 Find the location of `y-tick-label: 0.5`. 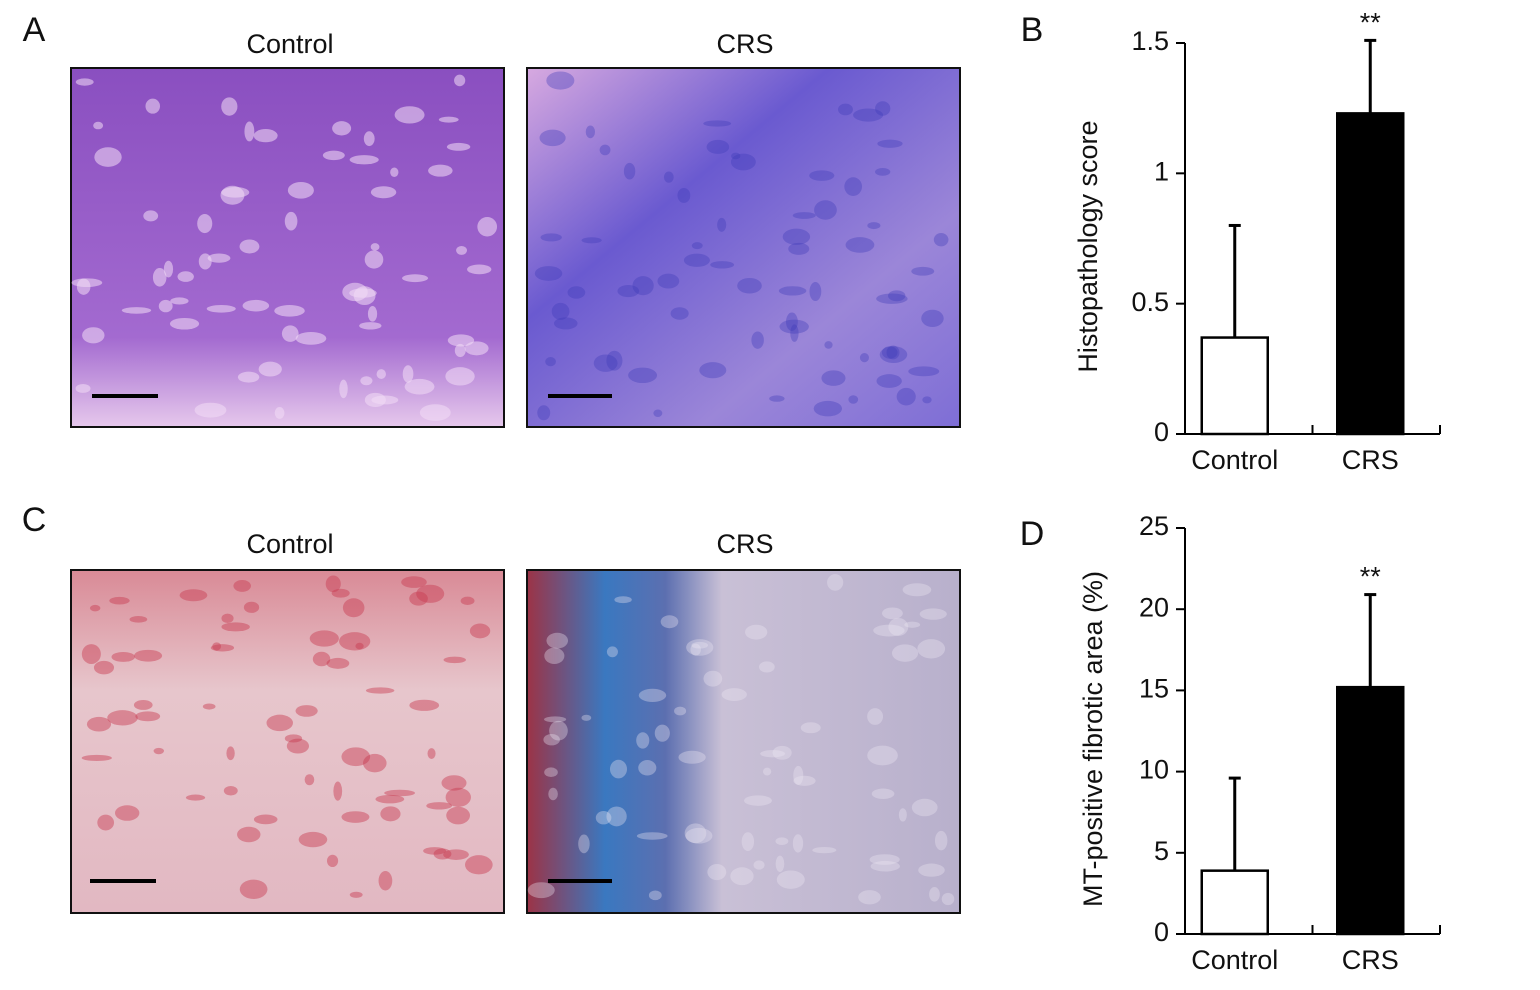

y-tick-label: 0.5 is located at coordinates (1150, 302).